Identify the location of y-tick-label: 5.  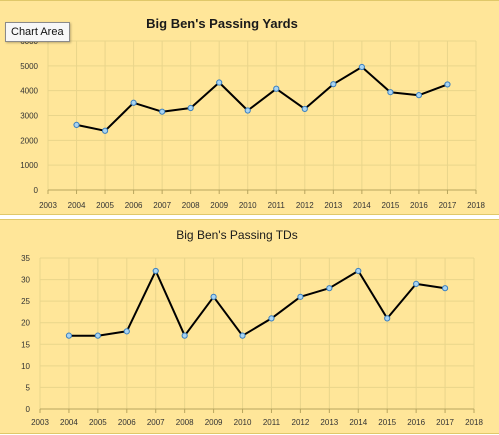
(28, 387).